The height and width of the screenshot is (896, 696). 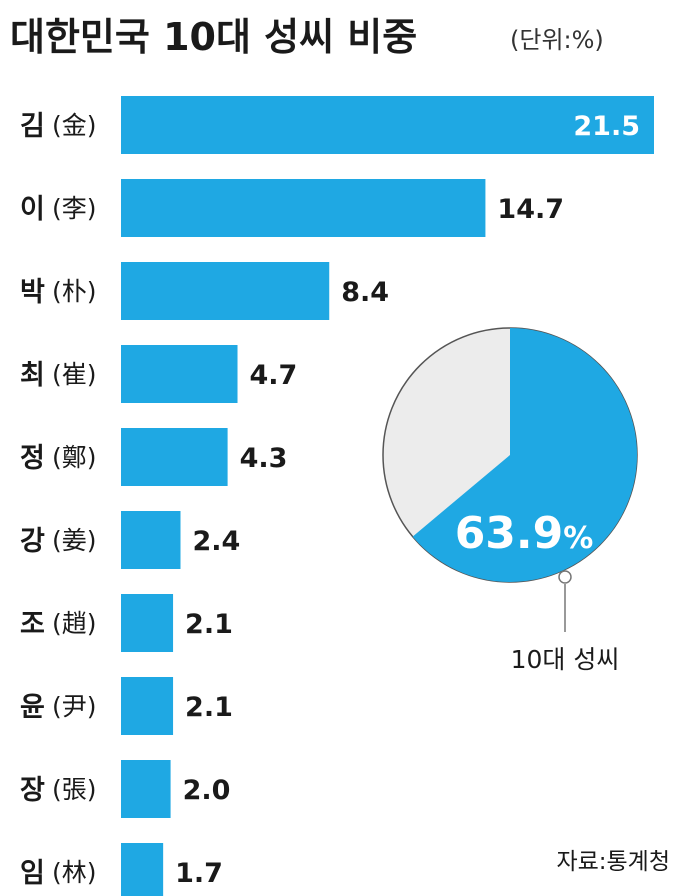 I want to click on category-label: 이, so click(x=32, y=209).